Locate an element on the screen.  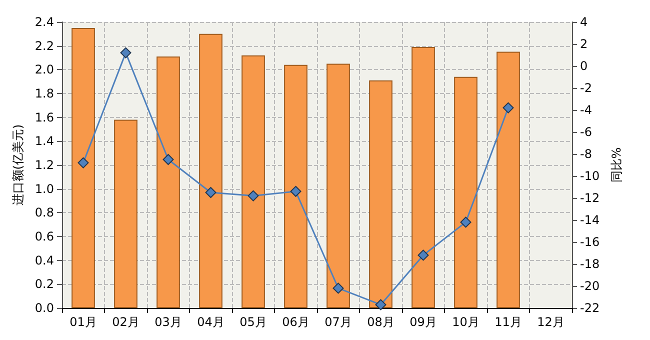
y-tick-label: 0.4 is located at coordinates (44, 260).